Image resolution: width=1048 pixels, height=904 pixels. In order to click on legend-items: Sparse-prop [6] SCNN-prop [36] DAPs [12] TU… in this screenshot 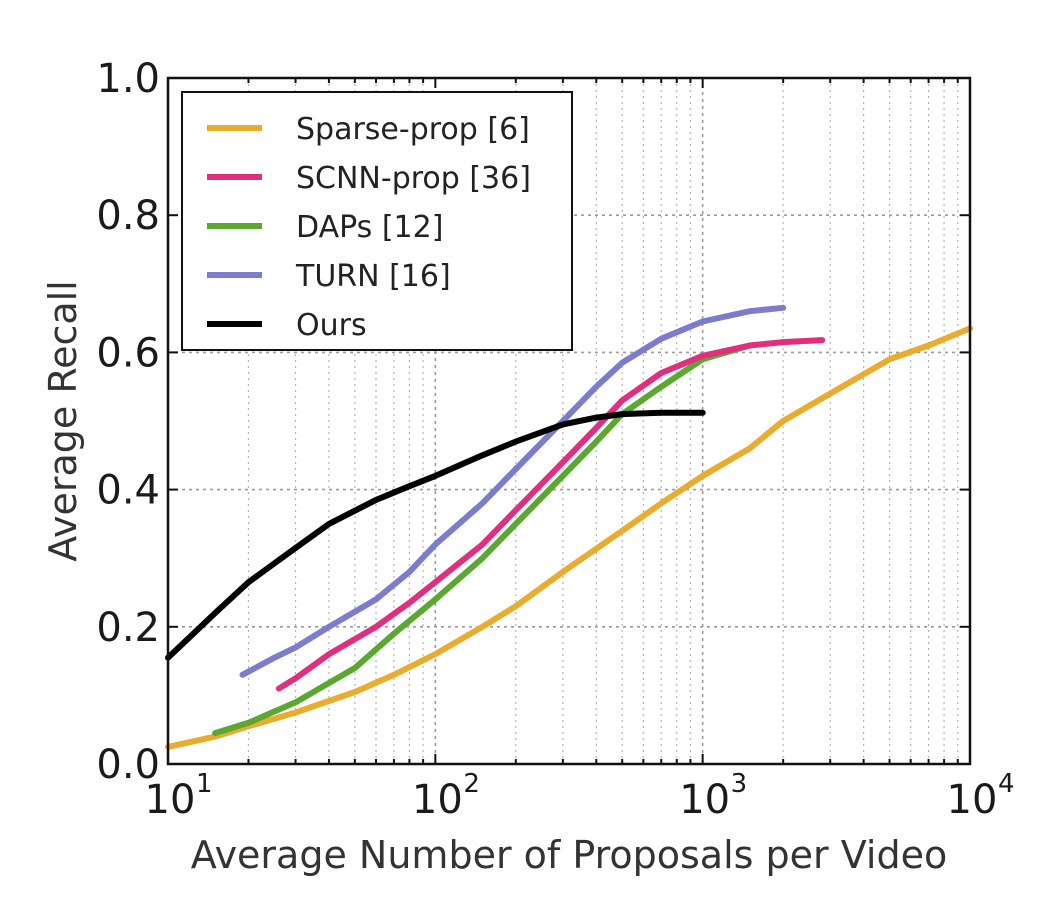, I will do `click(369, 227)`.